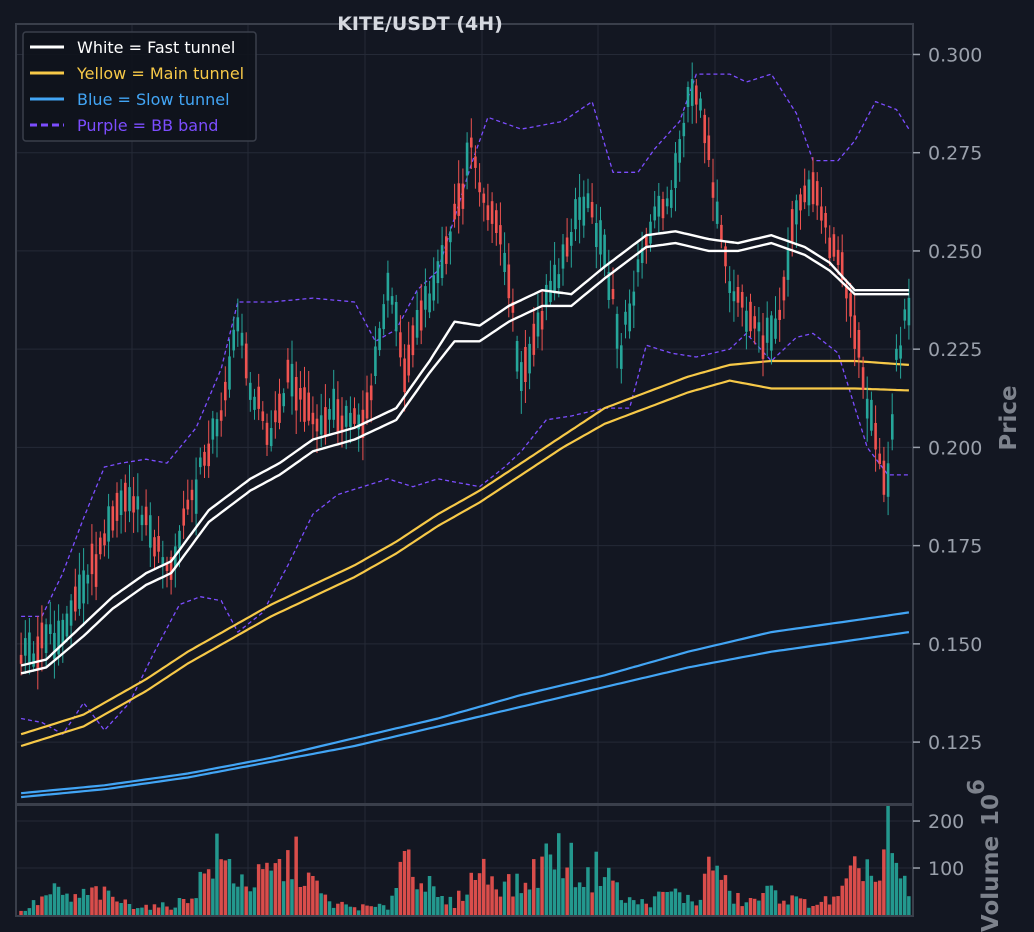  I want to click on volume-bars, so click(465, 860).